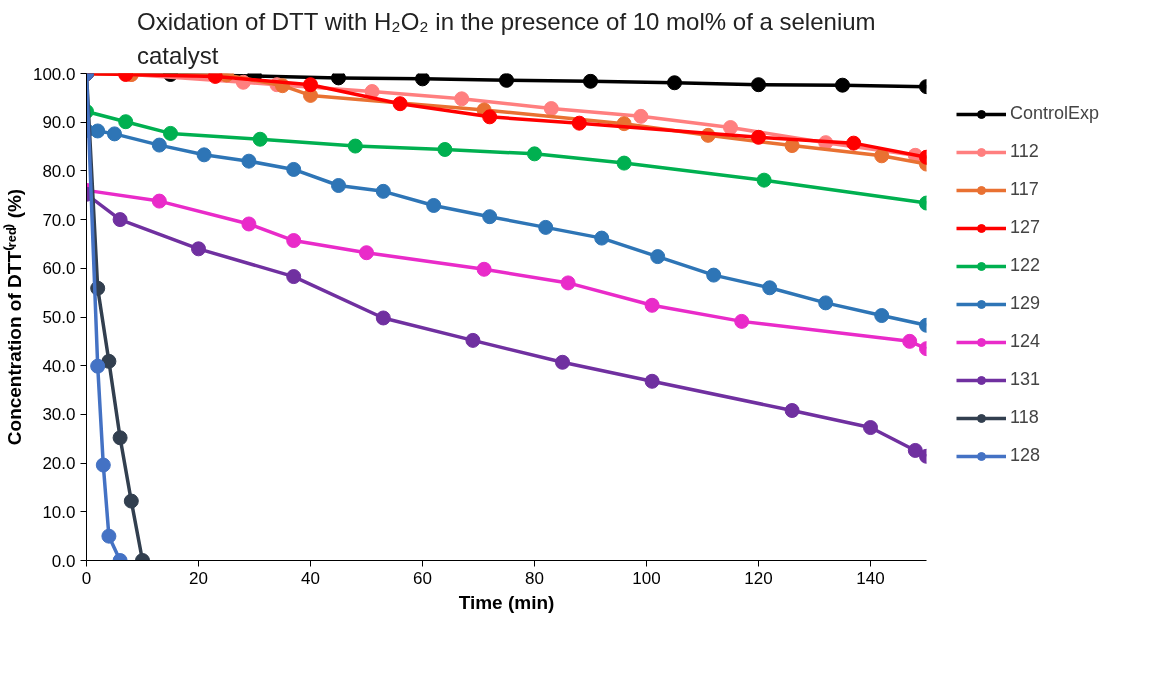  What do you see at coordinates (59, 415) in the screenshot?
I see `y-tick-label: 30.0` at bounding box center [59, 415].